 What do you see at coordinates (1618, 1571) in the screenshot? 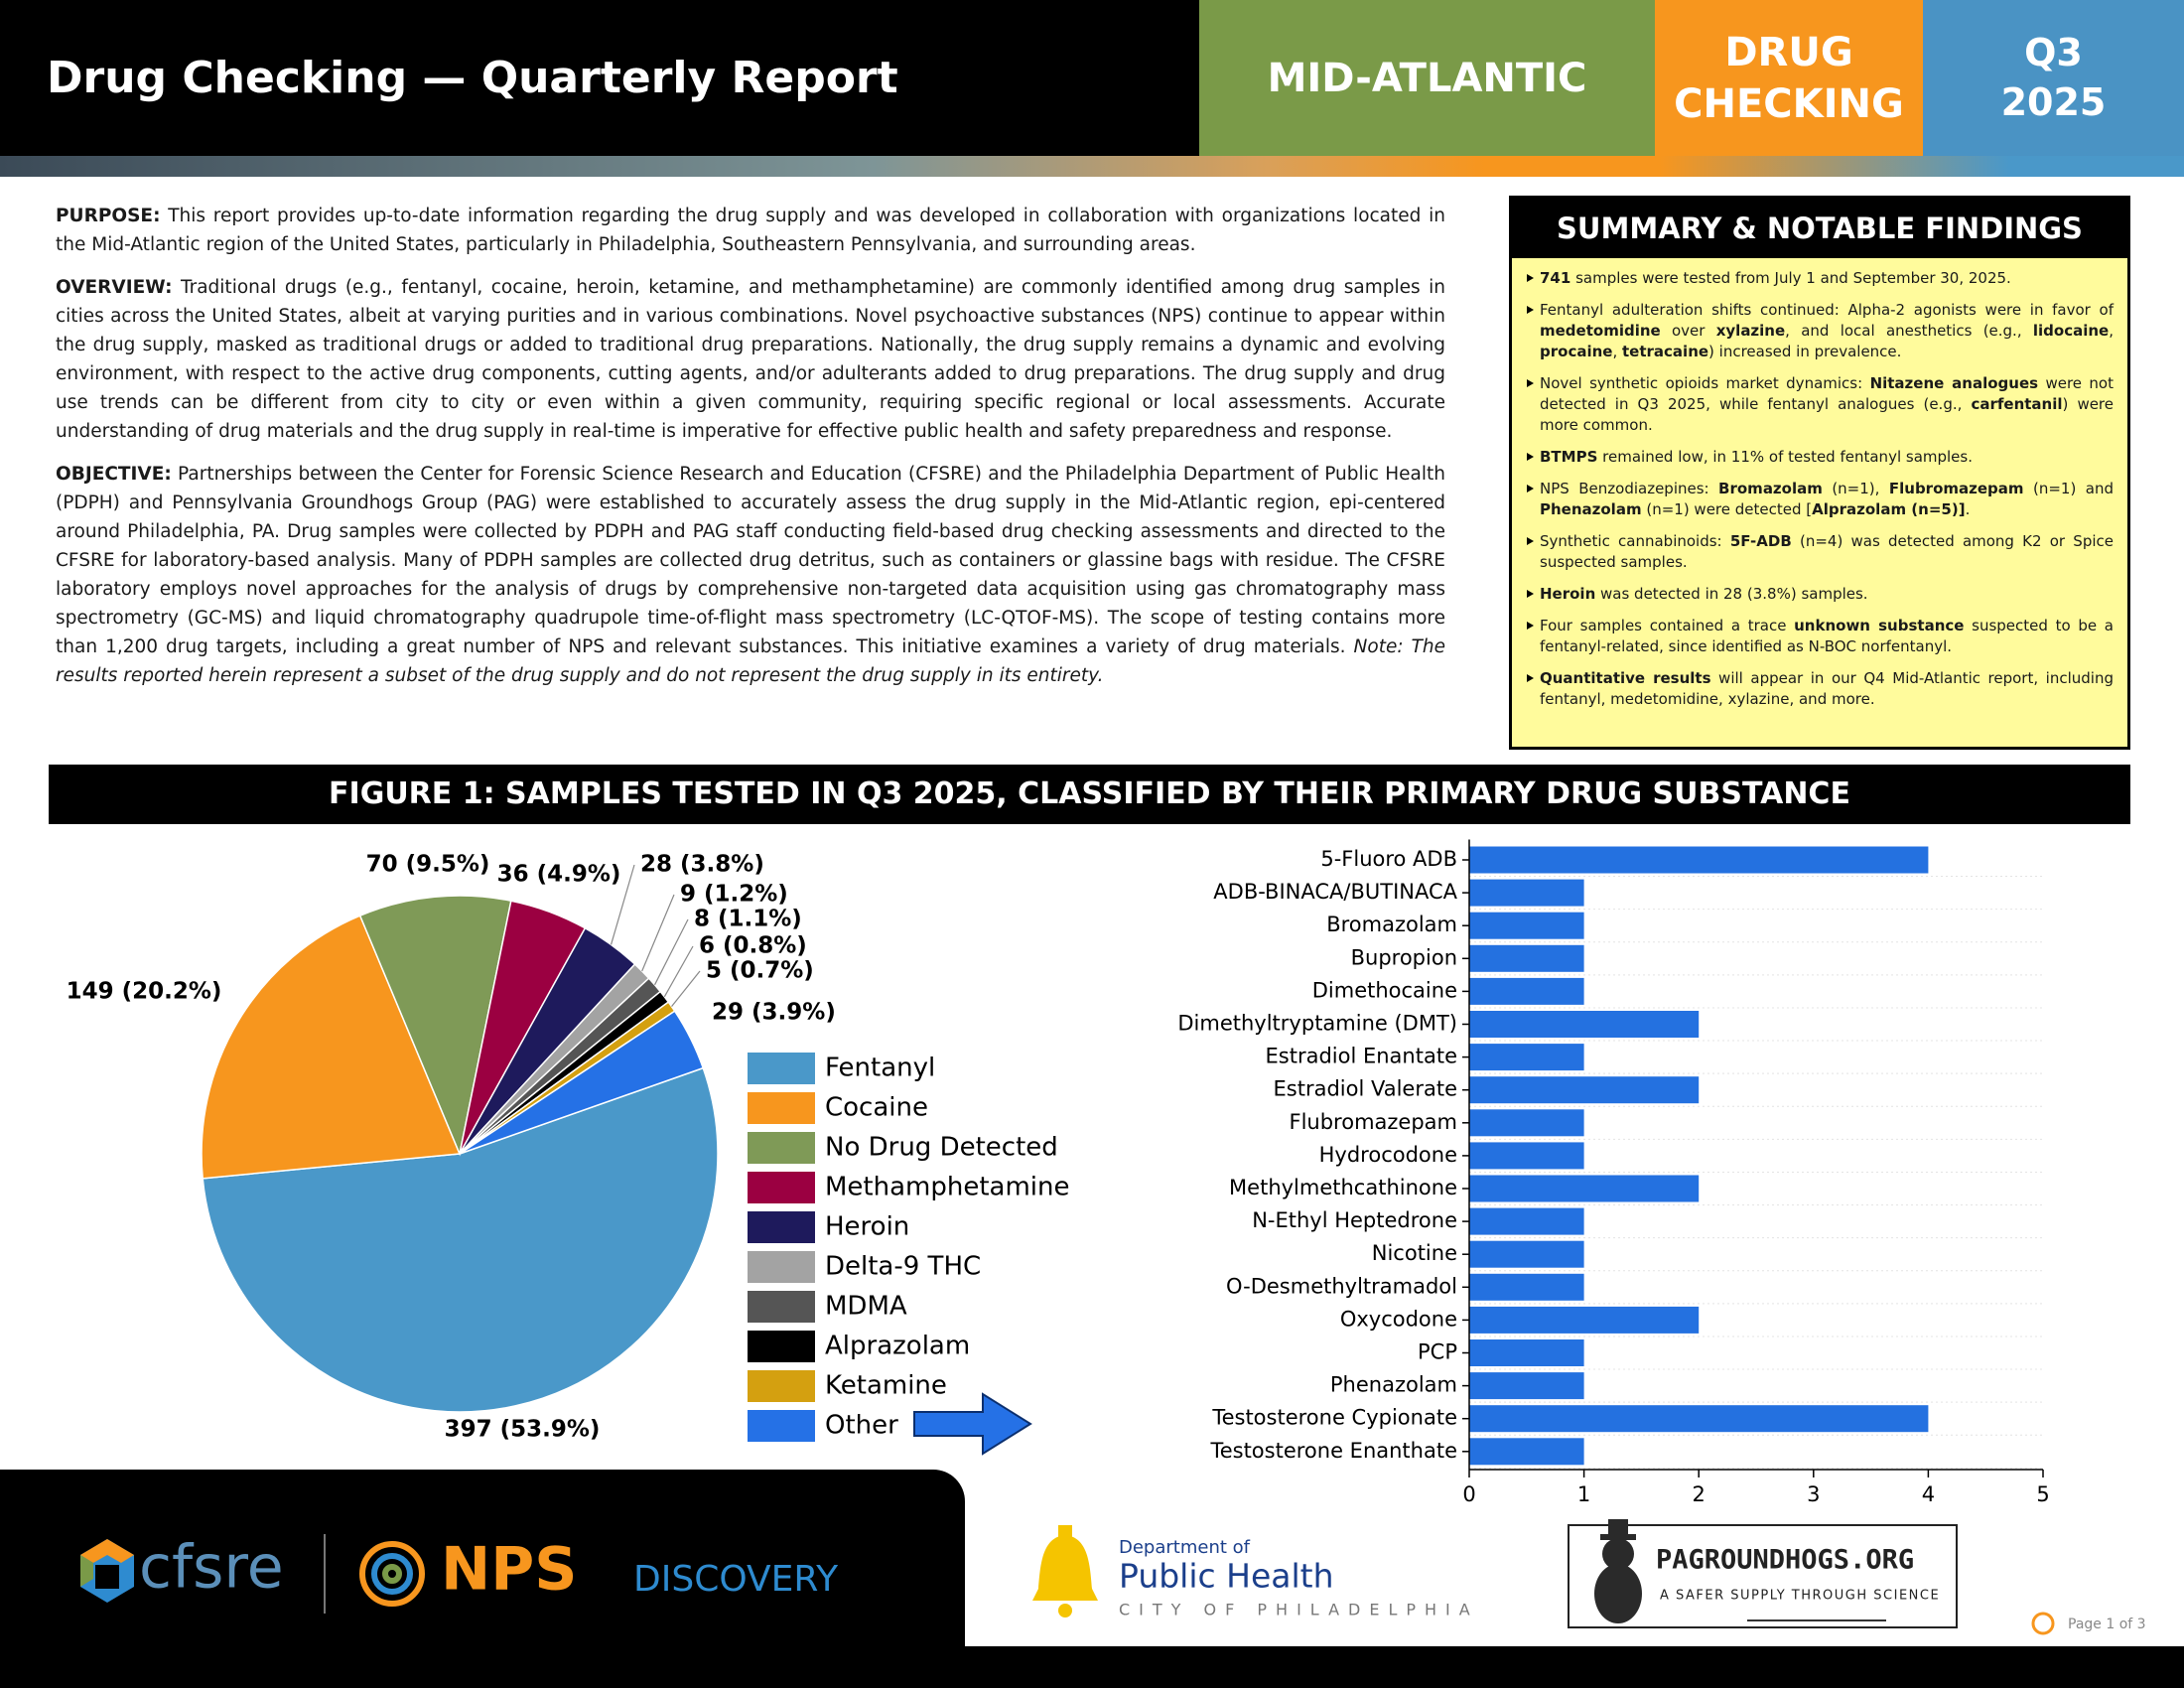
I see `groundhog-icon` at bounding box center [1618, 1571].